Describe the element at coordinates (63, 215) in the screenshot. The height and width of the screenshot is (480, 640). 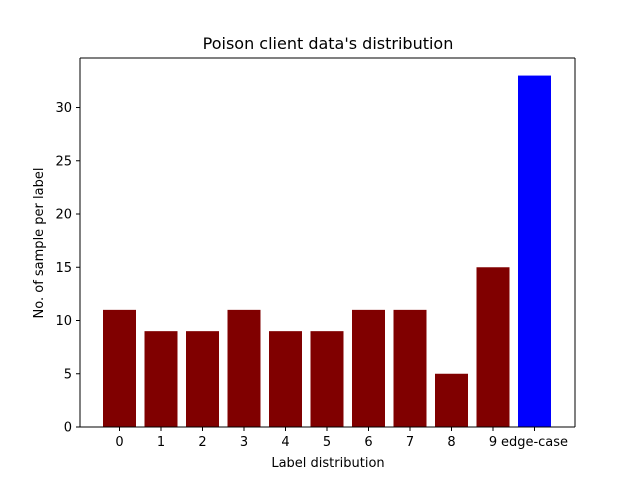
I see `y-tick-label-20: 20` at that location.